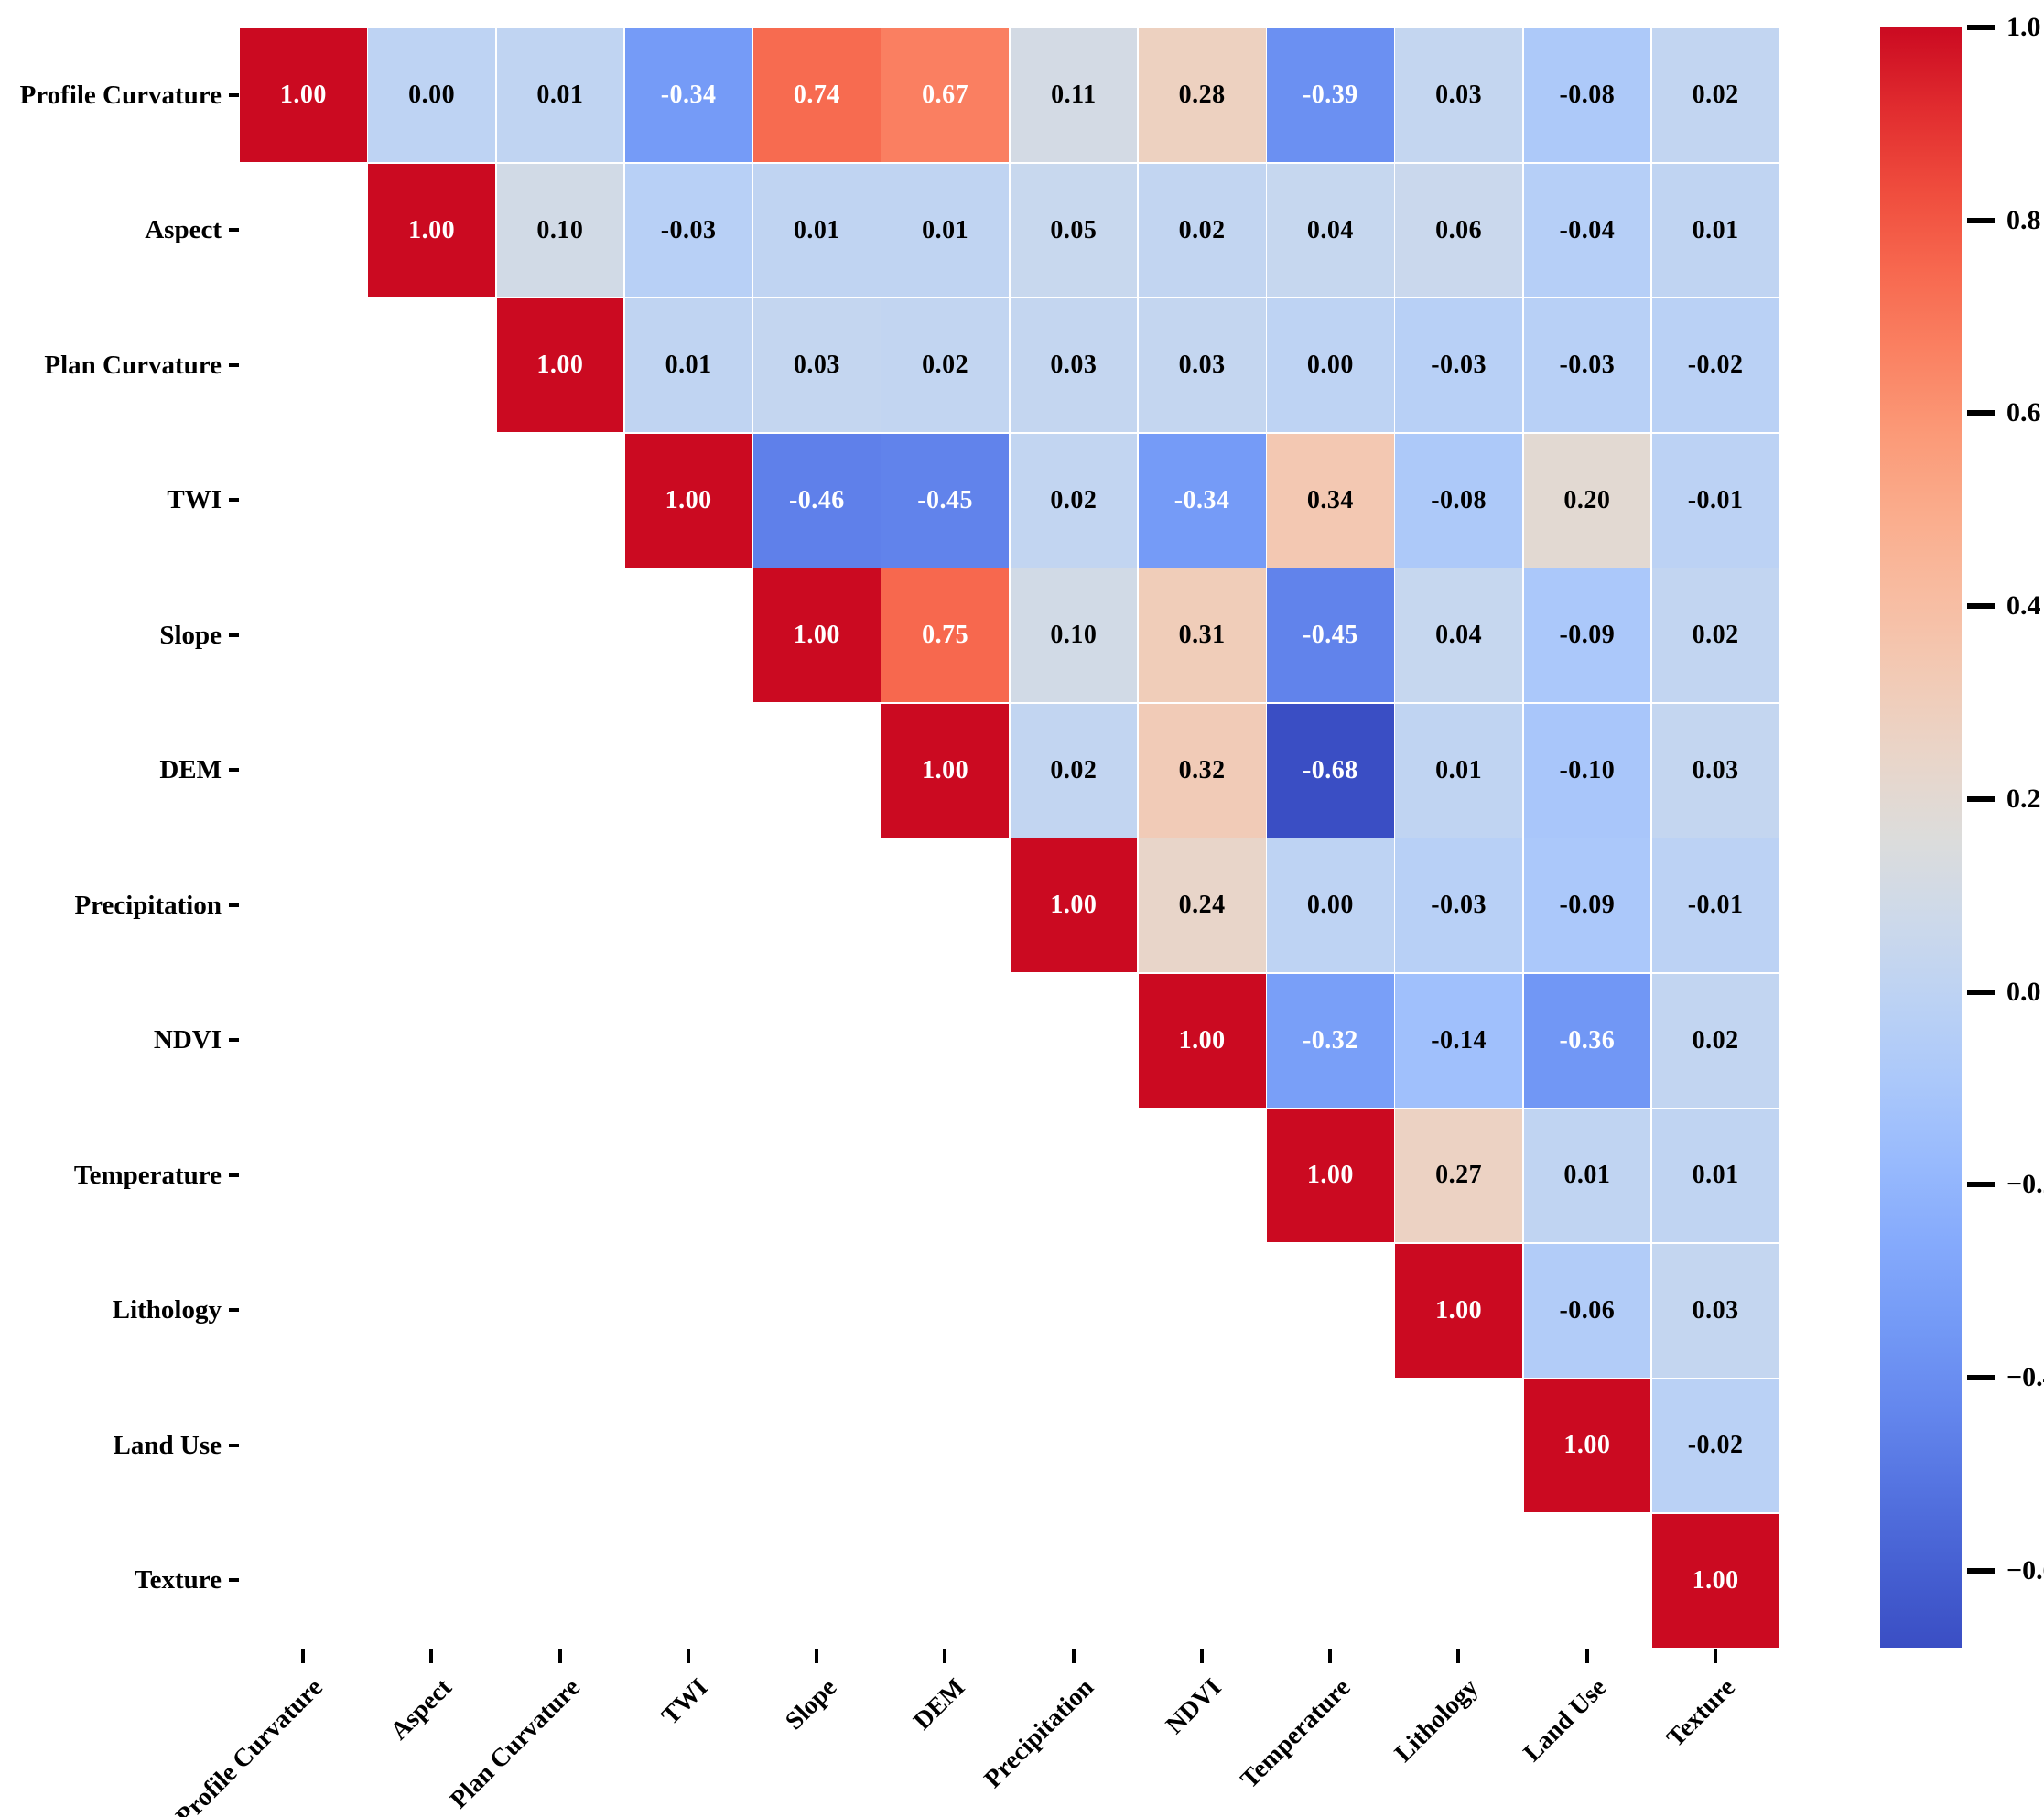  Describe the element at coordinates (178, 1580) in the screenshot. I see `y-tick-label: Texture` at that location.